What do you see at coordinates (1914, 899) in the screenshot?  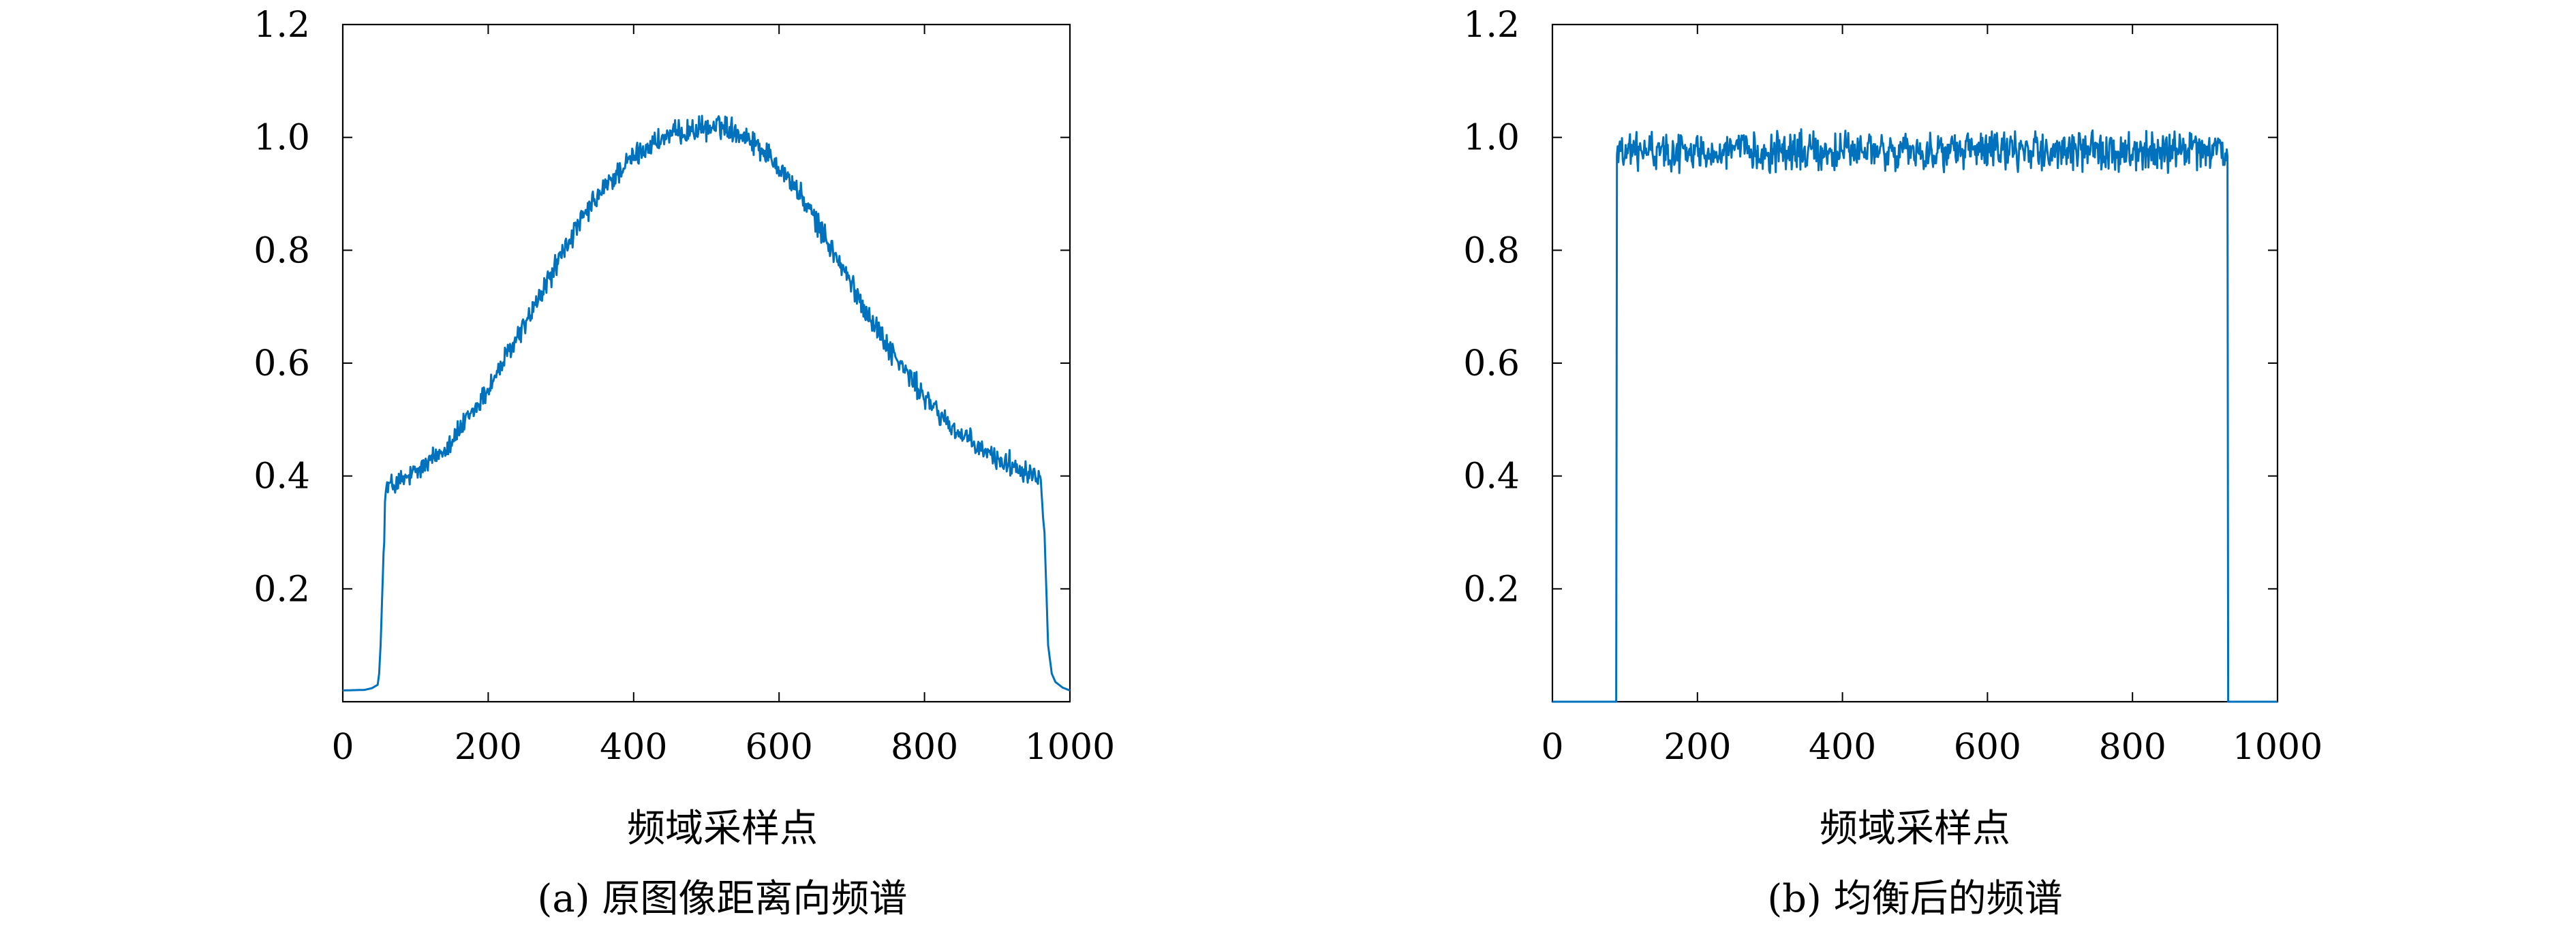 I see `panel-caption: (b) 均衡后的频谱` at bounding box center [1914, 899].